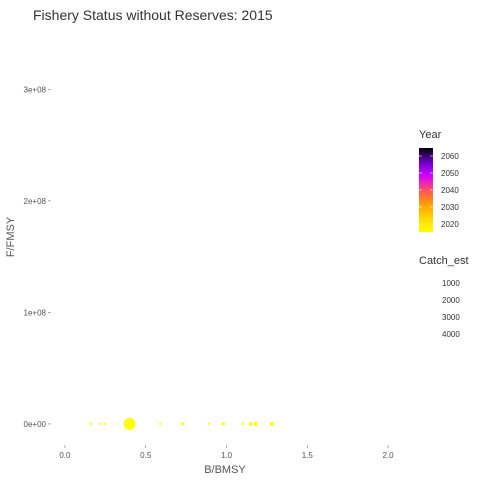 The height and width of the screenshot is (480, 480). What do you see at coordinates (426, 190) in the screenshot?
I see `year-color-bar` at bounding box center [426, 190].